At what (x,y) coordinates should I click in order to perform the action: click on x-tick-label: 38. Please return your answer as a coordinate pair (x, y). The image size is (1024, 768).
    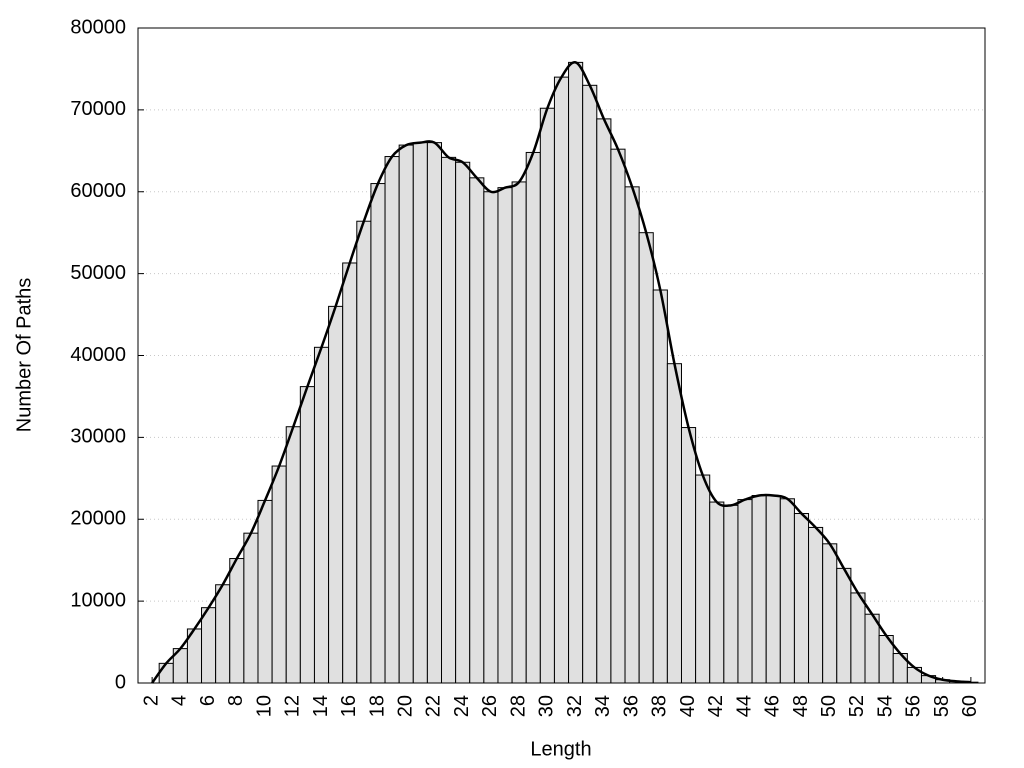
    Looking at the image, I should click on (660, 706).